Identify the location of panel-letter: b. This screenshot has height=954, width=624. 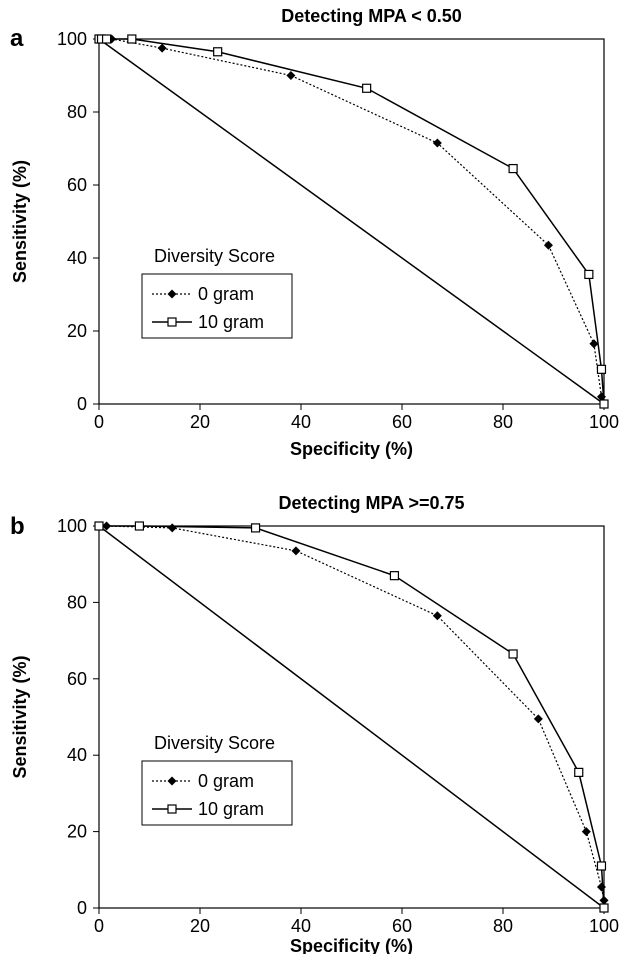
(17, 526).